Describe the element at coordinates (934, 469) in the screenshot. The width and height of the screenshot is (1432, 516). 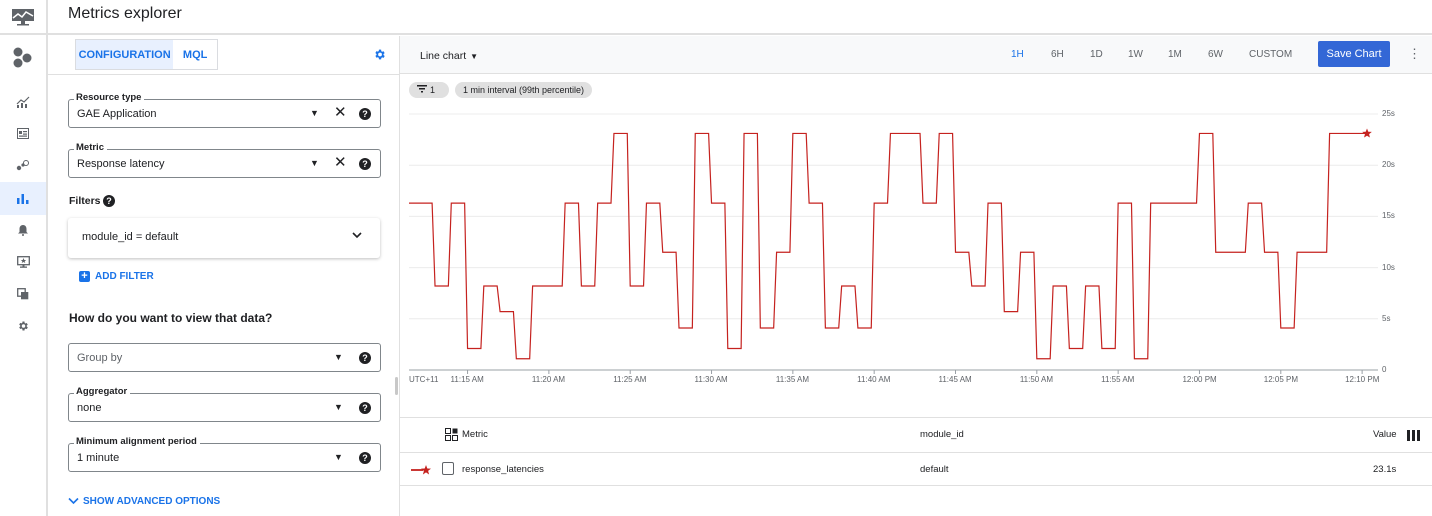
I see `module-id-value: default` at that location.